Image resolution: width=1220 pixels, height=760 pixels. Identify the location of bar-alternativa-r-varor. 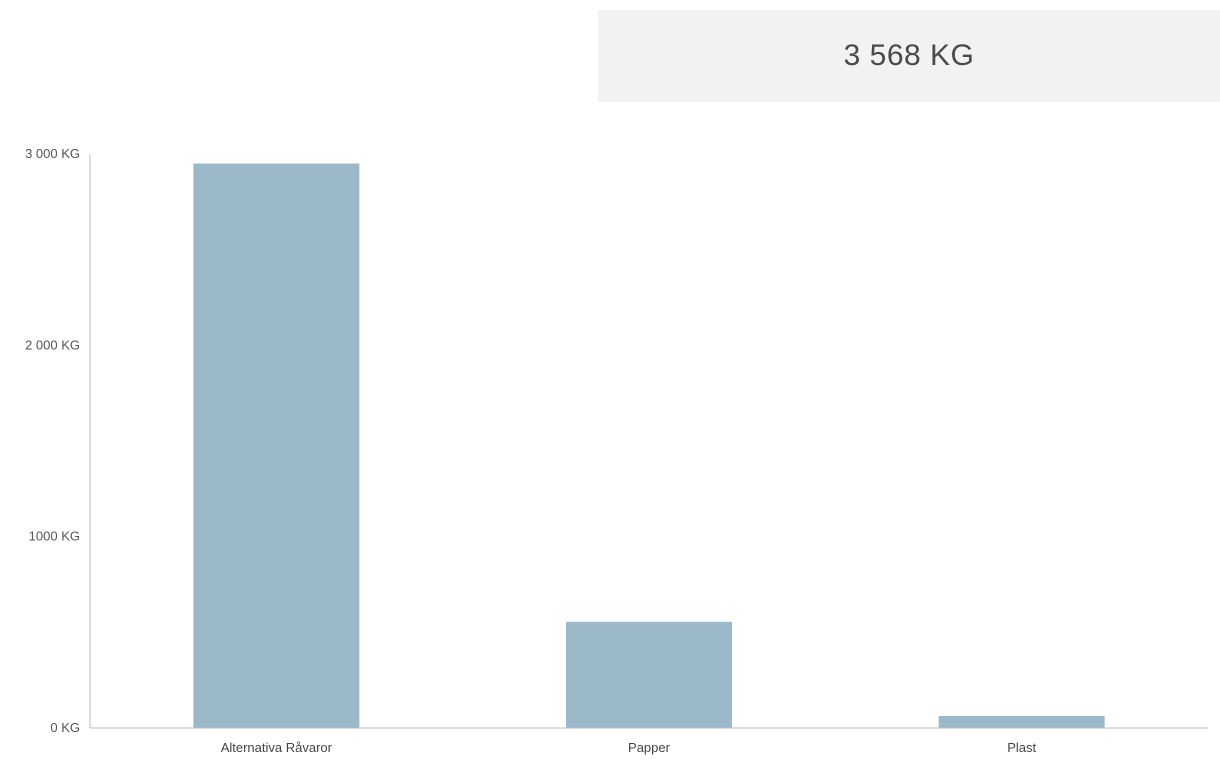
(276, 446).